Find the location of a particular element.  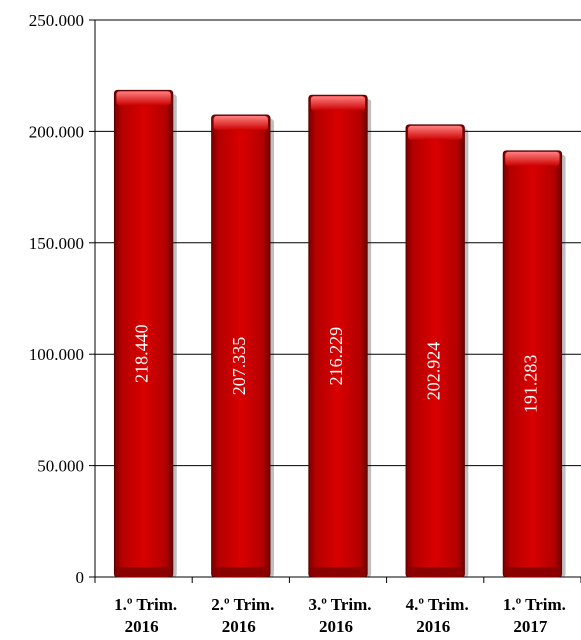

bar-value-label: 202.924 is located at coordinates (433, 371).